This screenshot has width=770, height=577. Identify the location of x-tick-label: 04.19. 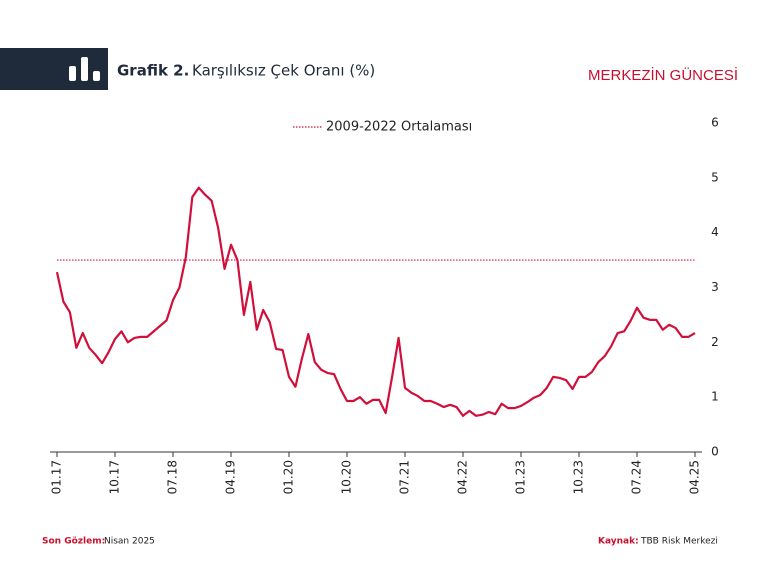
(231, 477).